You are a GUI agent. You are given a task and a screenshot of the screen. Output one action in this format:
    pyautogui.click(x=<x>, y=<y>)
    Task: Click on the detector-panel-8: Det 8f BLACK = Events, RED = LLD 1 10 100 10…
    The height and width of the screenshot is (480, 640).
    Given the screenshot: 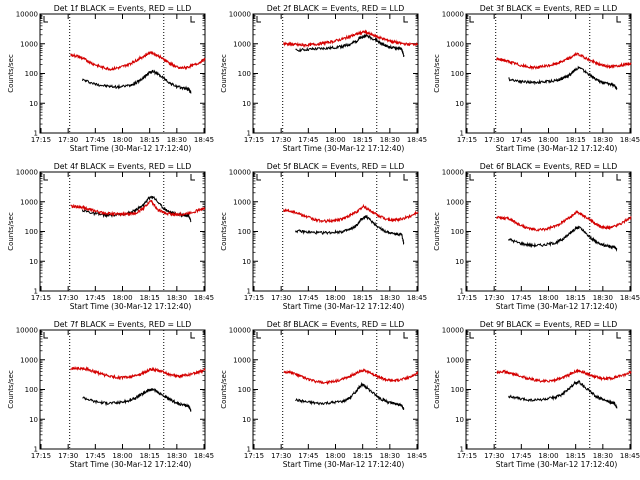 What is the action you would take?
    pyautogui.click(x=323, y=394)
    